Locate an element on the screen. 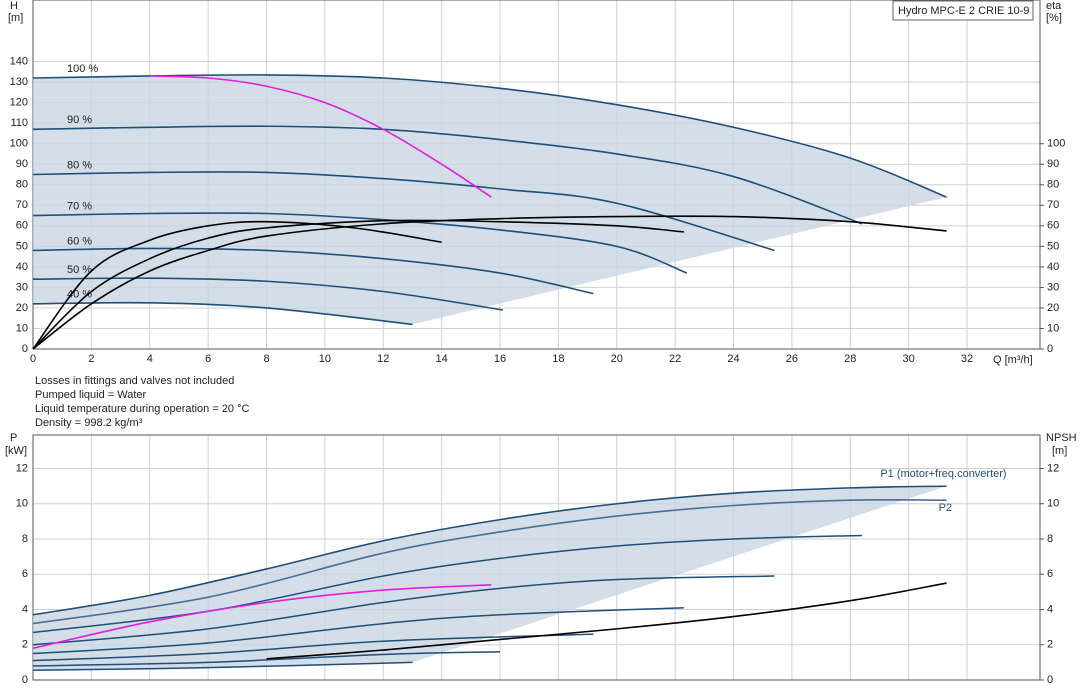  x-tick-label: 16 is located at coordinates (500, 359).